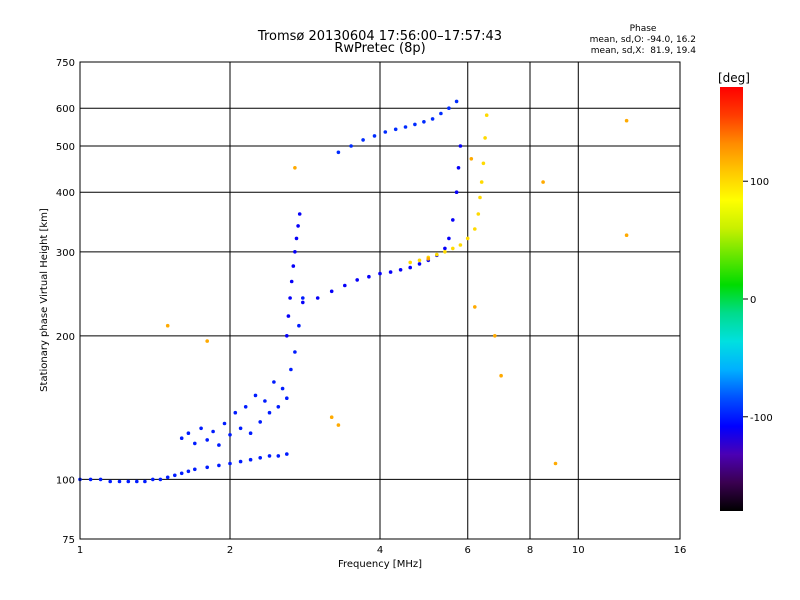 This screenshot has height=600, width=800. I want to click on y-tick-label: 400, so click(65, 193).